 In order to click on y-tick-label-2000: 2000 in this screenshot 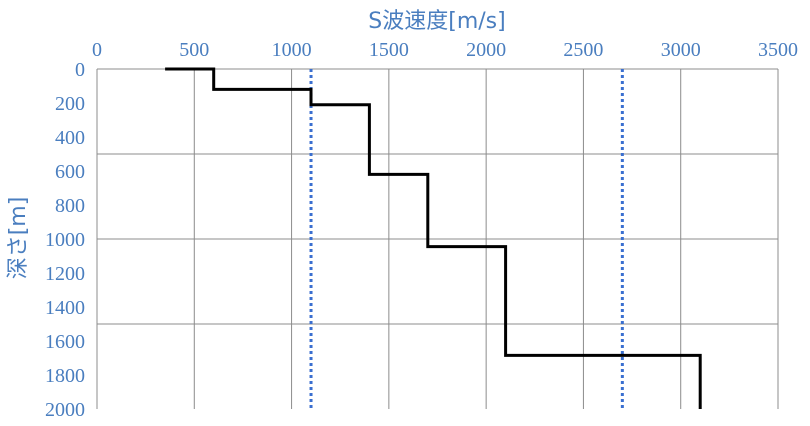, I will do `click(65, 410)`.